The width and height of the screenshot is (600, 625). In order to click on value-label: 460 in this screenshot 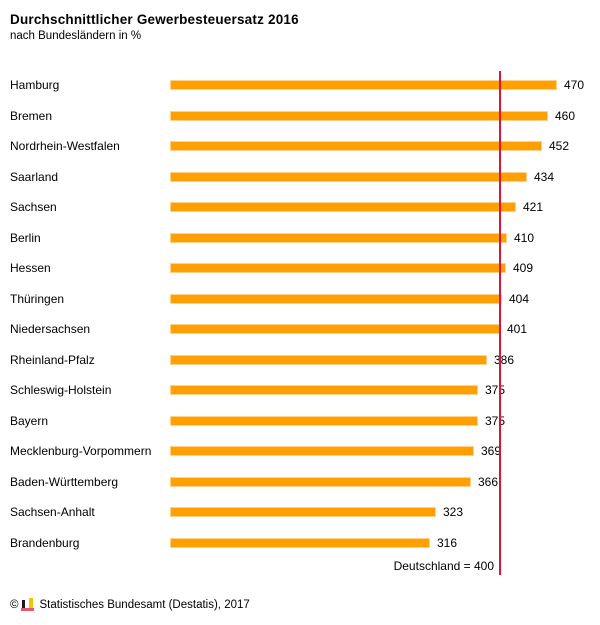, I will do `click(565, 115)`.